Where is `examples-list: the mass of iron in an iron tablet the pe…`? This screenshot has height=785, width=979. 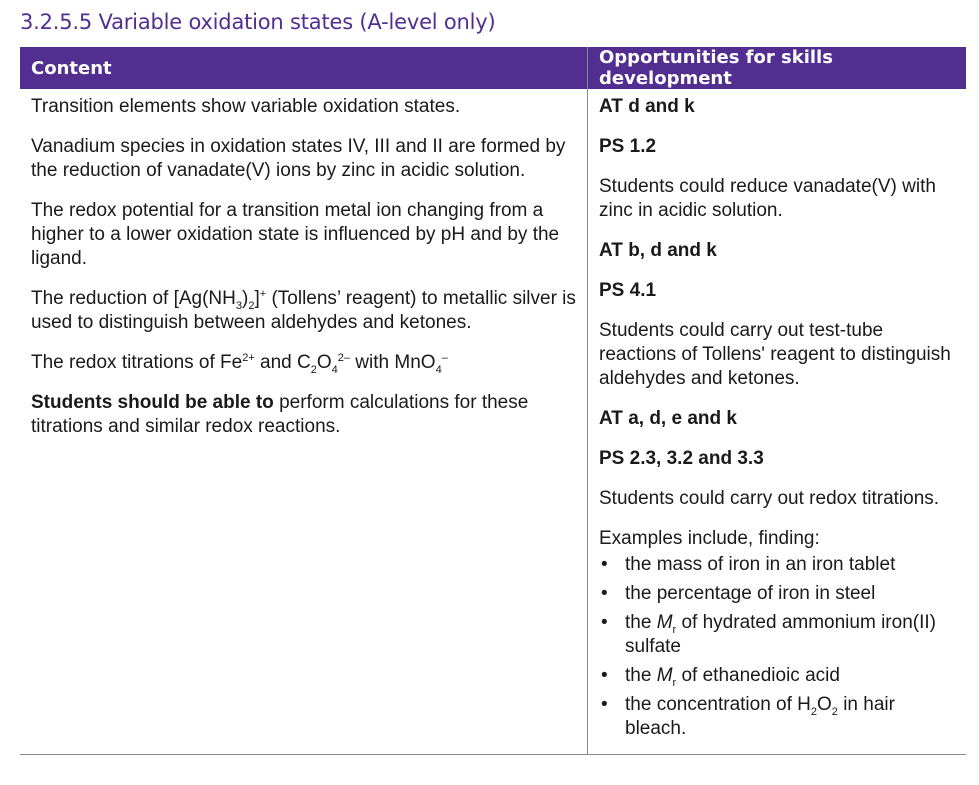 examples-list: the mass of iron in an iron tablet the pe… is located at coordinates (777, 647).